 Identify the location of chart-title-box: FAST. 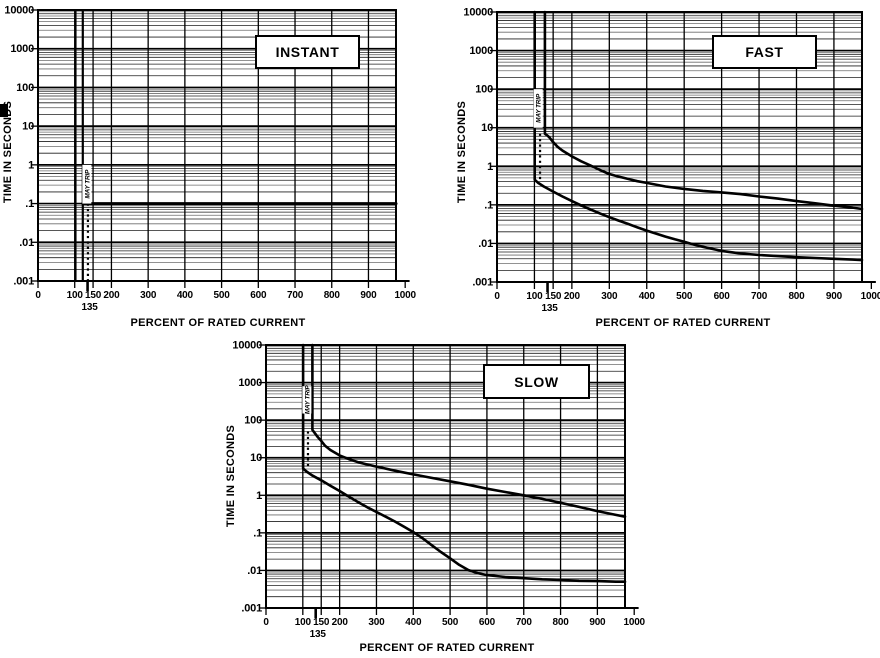
(764, 52).